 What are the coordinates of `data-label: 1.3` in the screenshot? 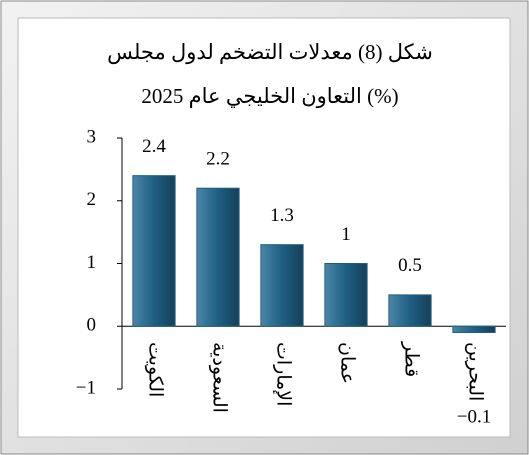 It's located at (282, 215).